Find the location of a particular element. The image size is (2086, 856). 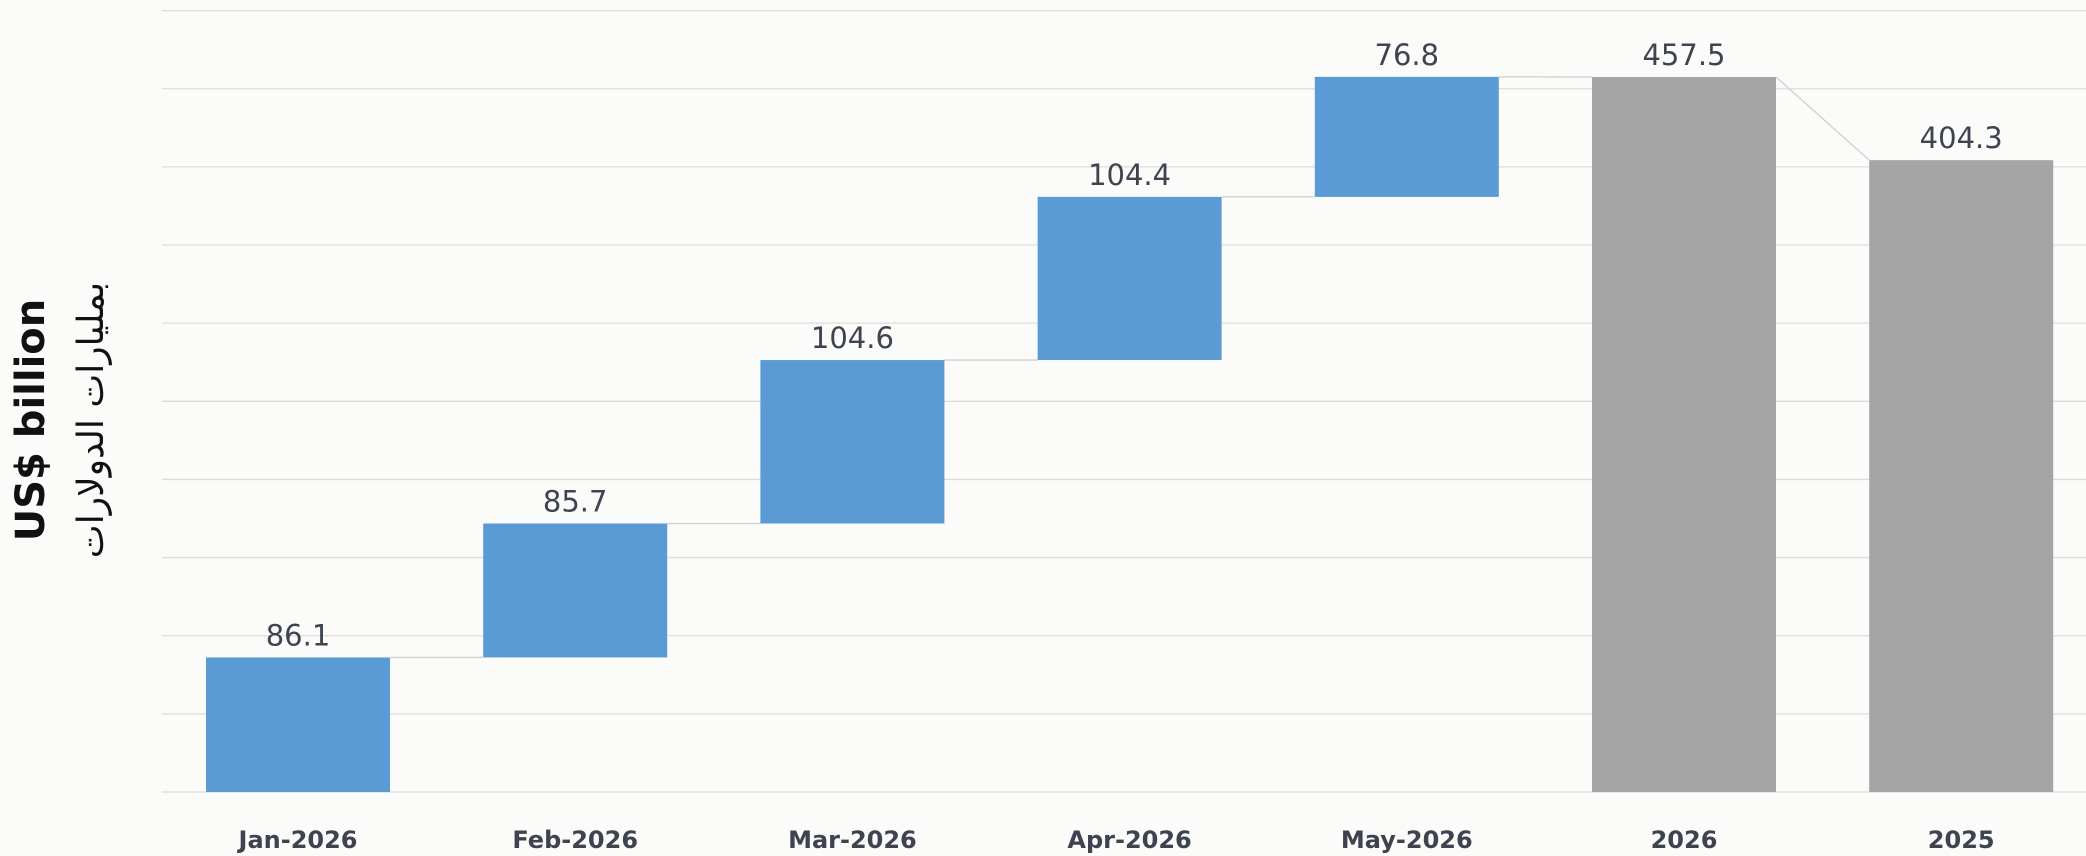

data-label: 404.3 is located at coordinates (1961, 138).